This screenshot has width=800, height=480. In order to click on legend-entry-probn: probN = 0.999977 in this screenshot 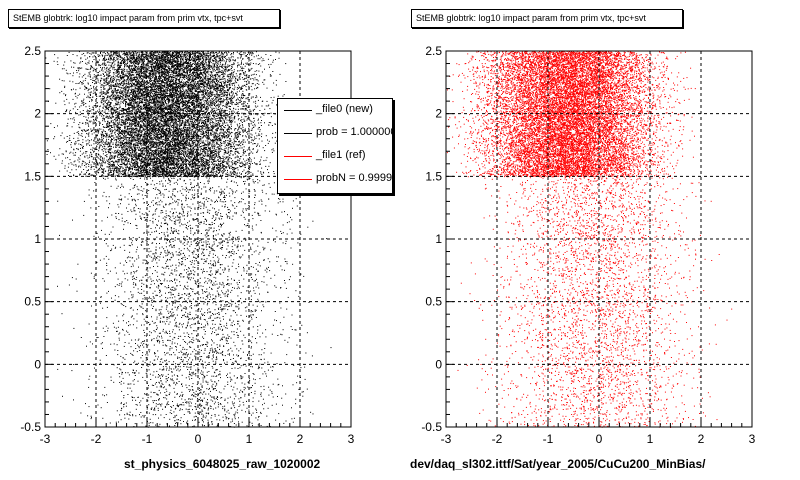, I will do `click(335, 179)`.